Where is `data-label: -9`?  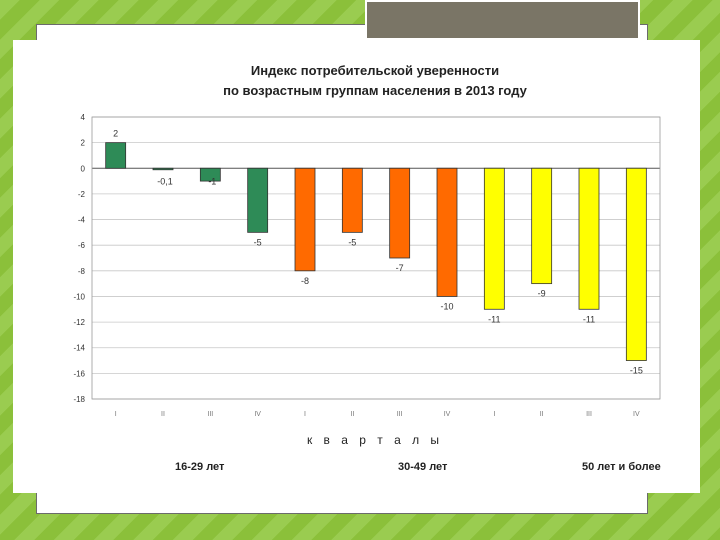 data-label: -9 is located at coordinates (542, 294).